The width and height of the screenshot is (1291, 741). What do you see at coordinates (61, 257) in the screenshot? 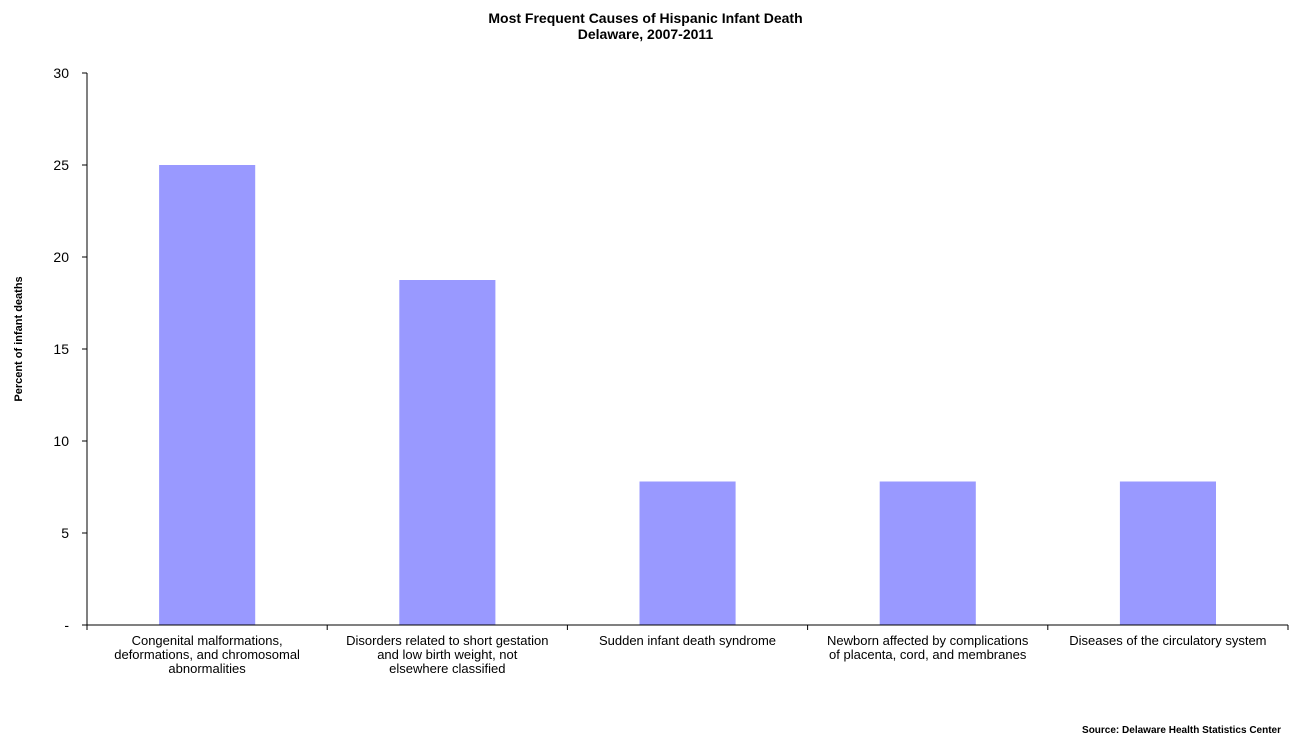
I see `y-tick-label-20: 20` at bounding box center [61, 257].